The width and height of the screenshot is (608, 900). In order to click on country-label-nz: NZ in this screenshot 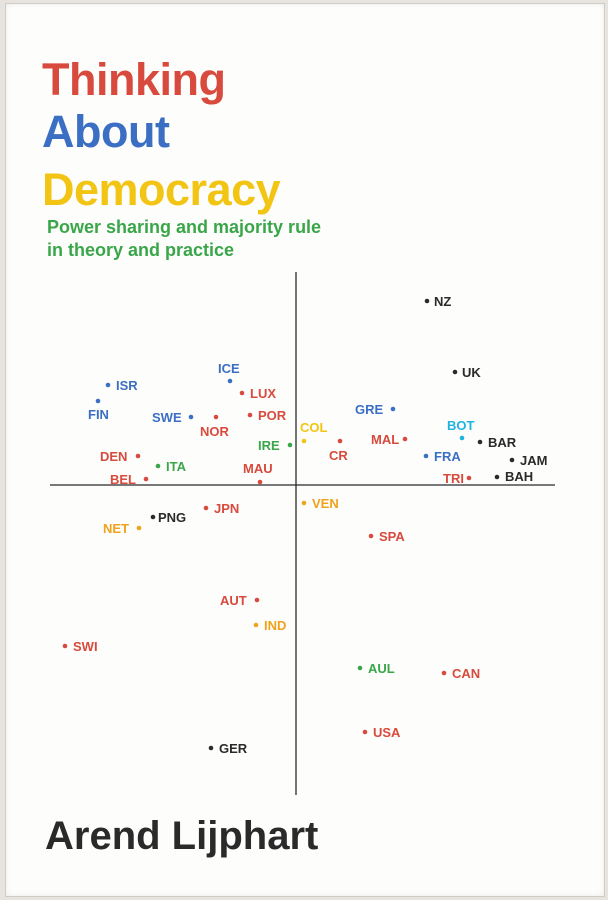, I will do `click(442, 301)`.